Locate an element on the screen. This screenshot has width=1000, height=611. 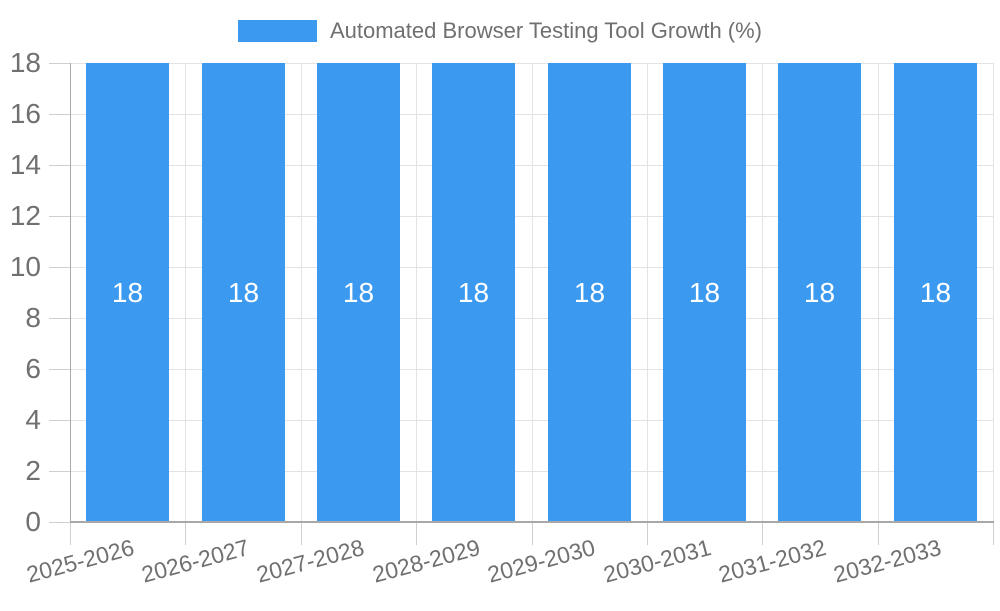
y-tick-label: 6 is located at coordinates (33, 368).